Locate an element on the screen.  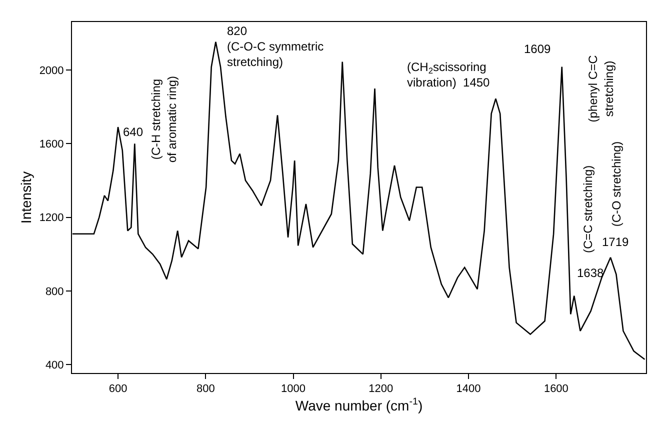
annotation: 820 (C-O-C symmetric stretching) is located at coordinates (275, 47).